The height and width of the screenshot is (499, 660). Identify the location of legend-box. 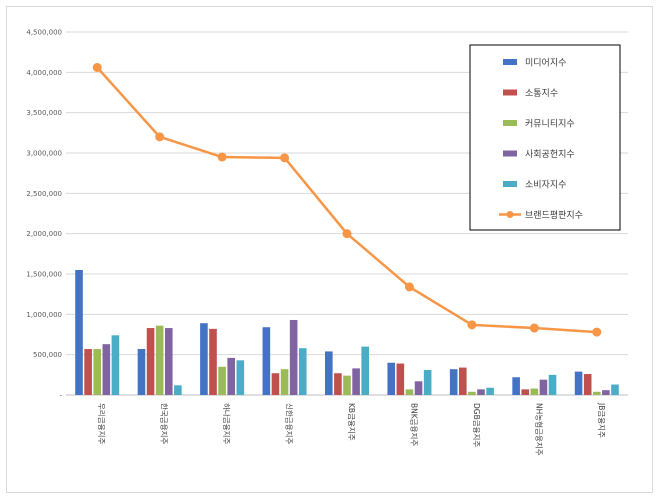
(545, 137).